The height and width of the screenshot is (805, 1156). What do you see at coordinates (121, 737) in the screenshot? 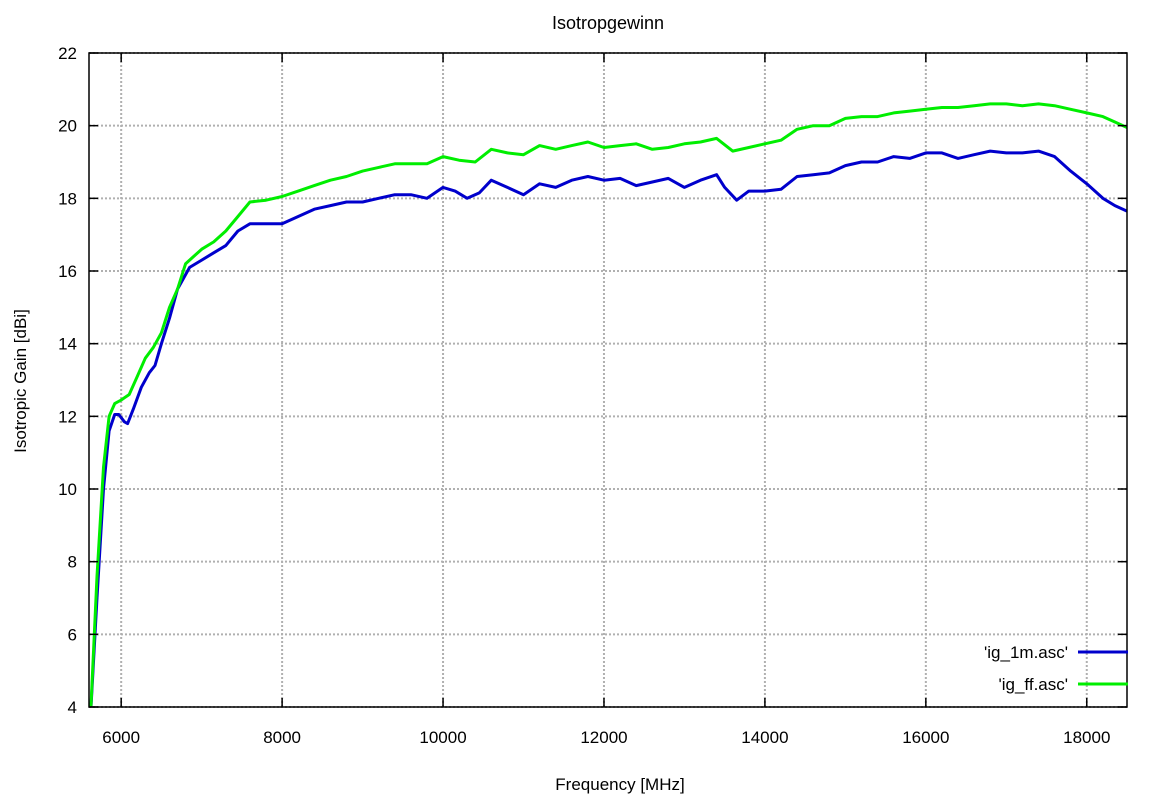
I see `x-tick-label: 6000` at bounding box center [121, 737].